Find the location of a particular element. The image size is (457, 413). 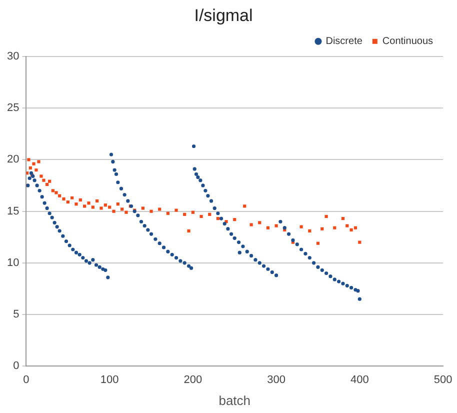

x-tick-label: 500 is located at coordinates (443, 380).